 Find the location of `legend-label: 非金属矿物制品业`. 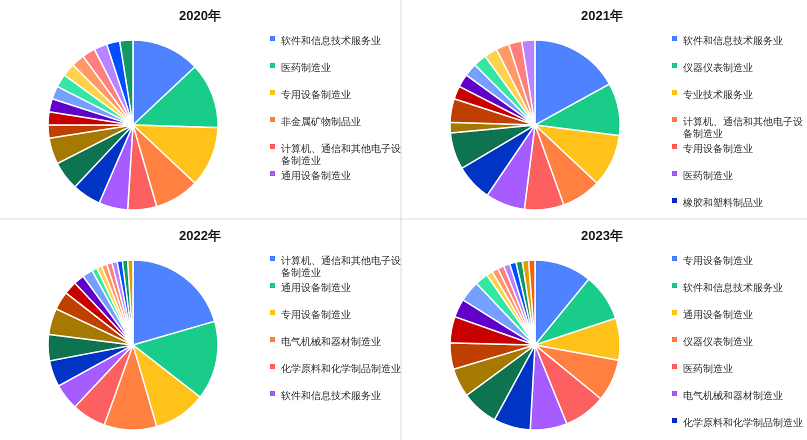

legend-label: 非金属矿物制品业 is located at coordinates (321, 122).